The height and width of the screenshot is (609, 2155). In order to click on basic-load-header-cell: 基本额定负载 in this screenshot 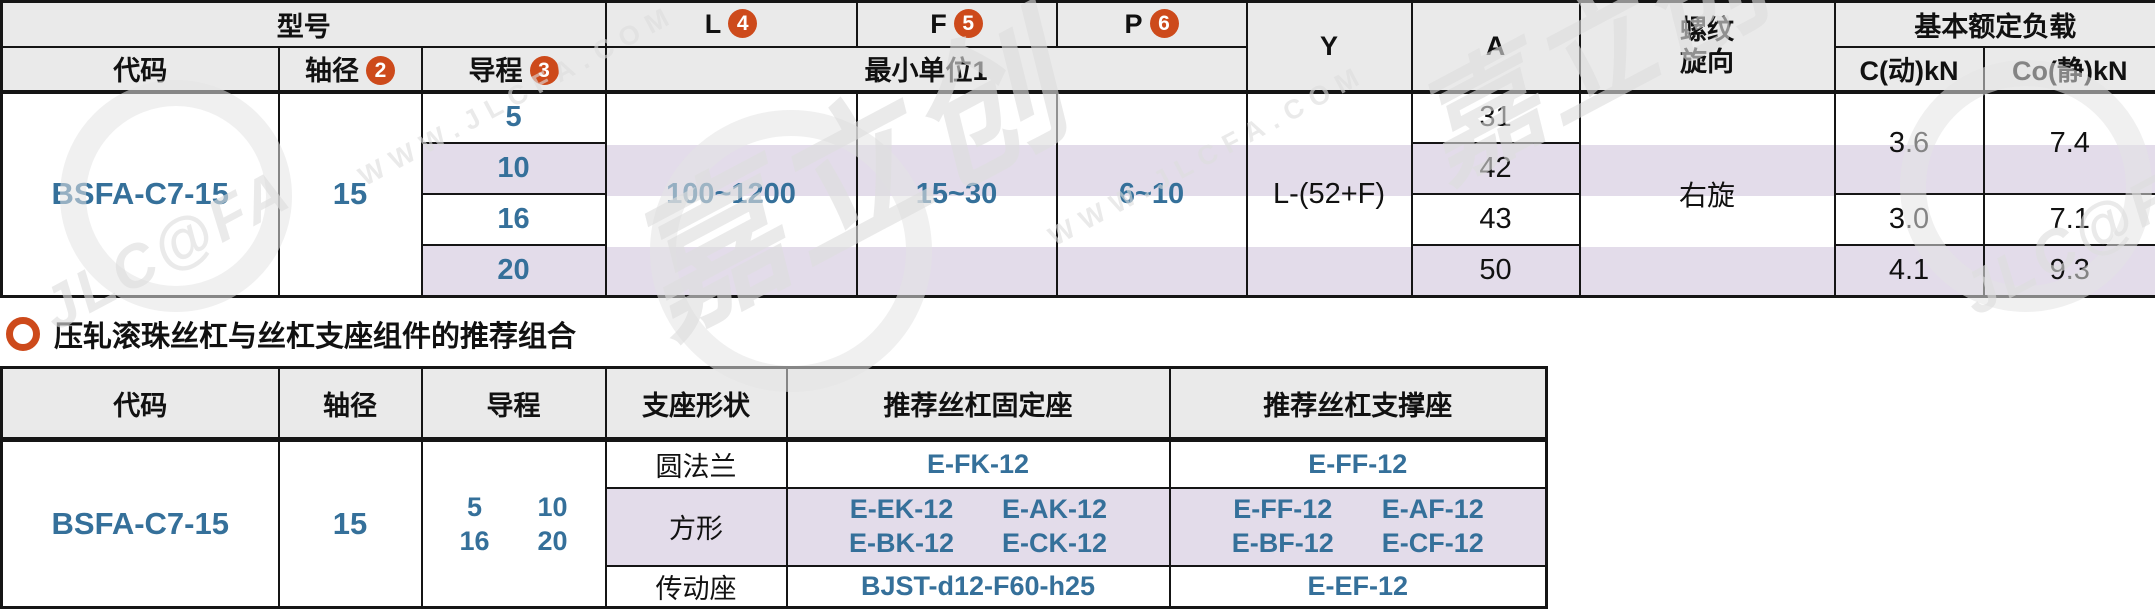, I will do `click(1994, 24)`.